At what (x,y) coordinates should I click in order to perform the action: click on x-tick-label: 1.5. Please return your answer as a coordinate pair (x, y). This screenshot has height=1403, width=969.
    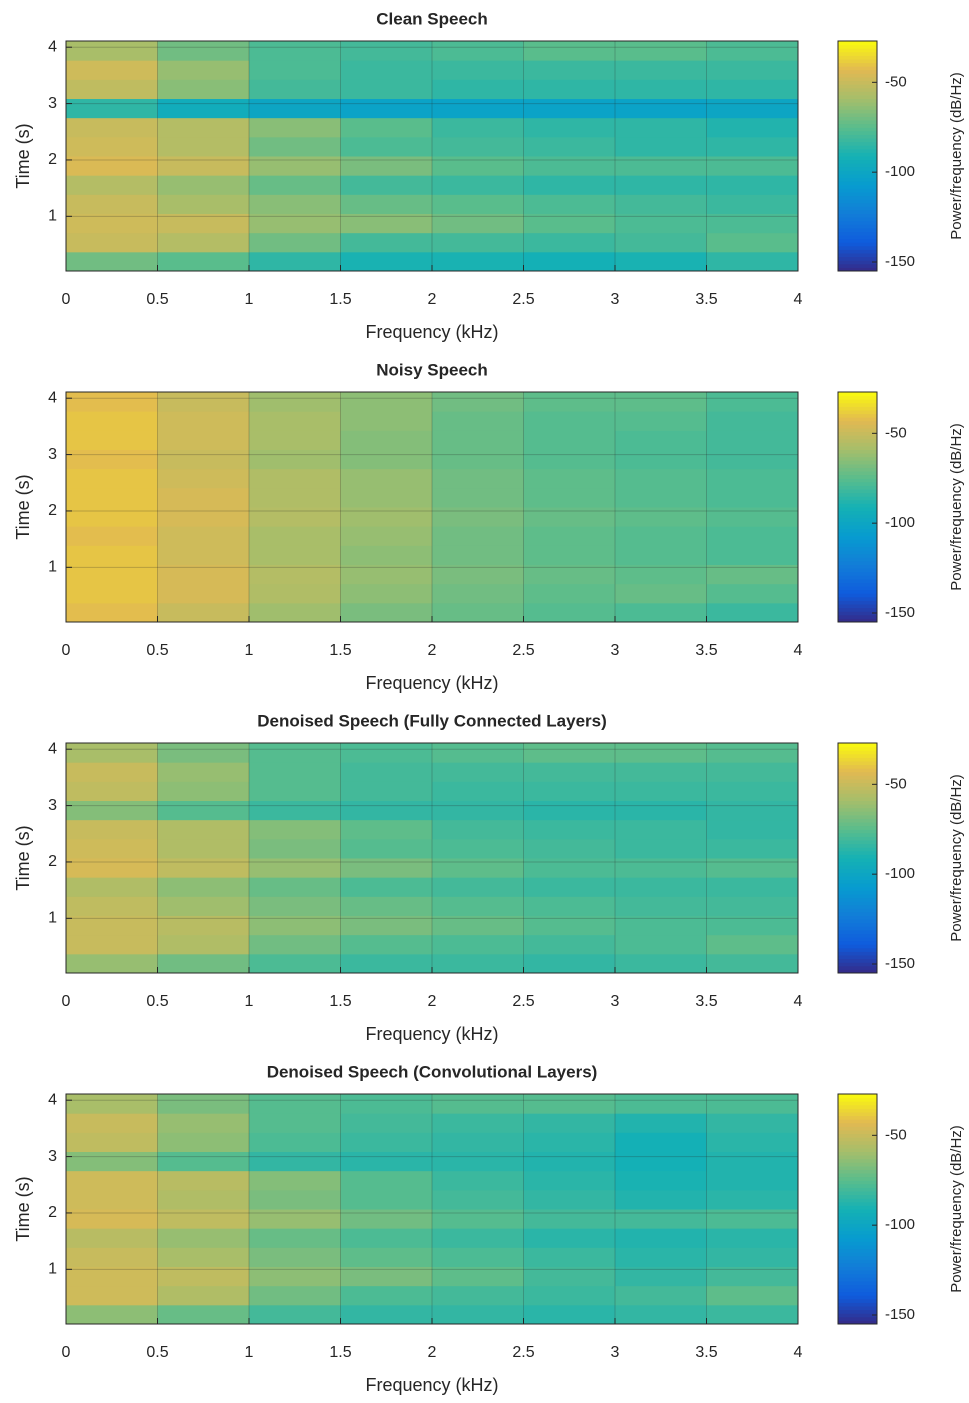
    Looking at the image, I should click on (340, 1001).